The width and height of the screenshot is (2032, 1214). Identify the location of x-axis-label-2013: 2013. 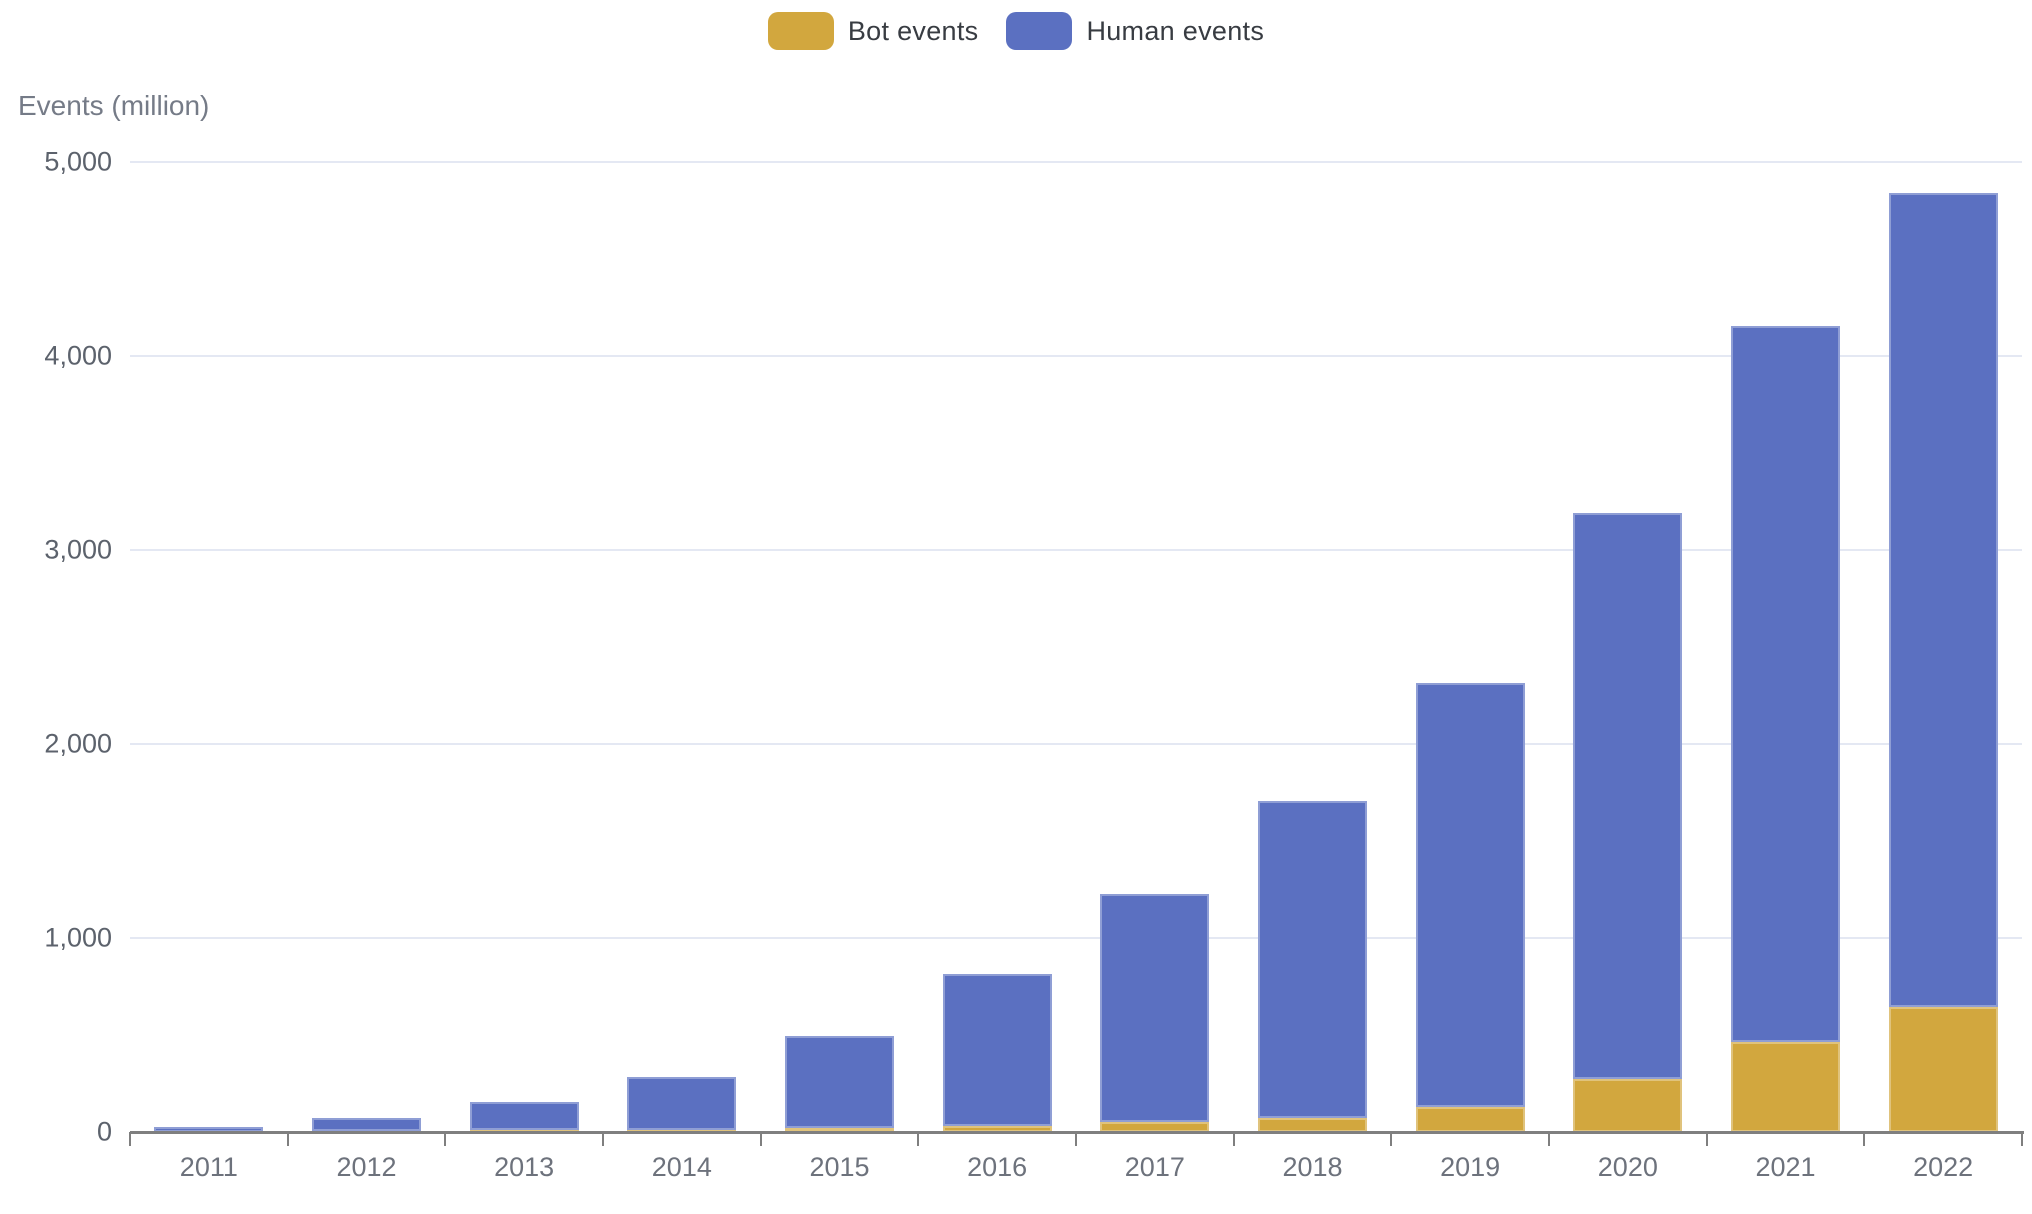
(524, 1167).